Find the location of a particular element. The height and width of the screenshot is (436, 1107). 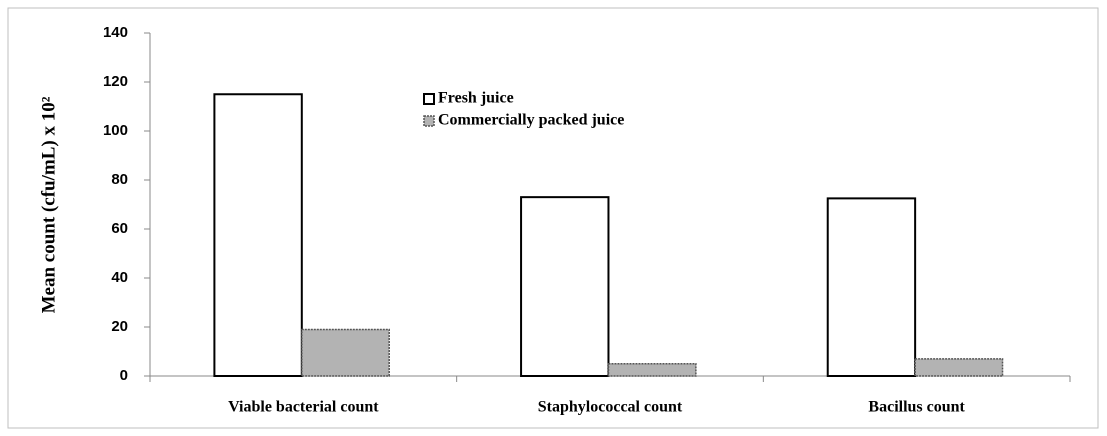

y-tick-label: 60 is located at coordinates (119, 228).